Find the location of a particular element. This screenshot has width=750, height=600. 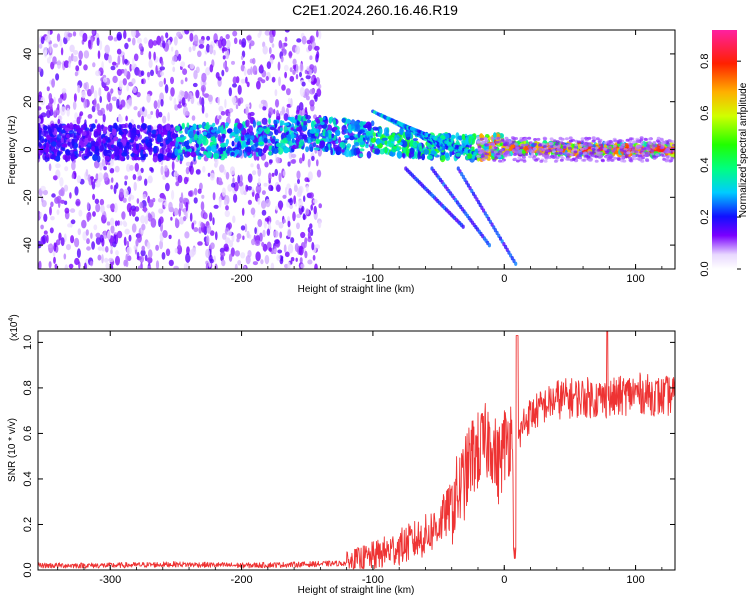

y-tick-label: 0.6 is located at coordinates (28, 433).